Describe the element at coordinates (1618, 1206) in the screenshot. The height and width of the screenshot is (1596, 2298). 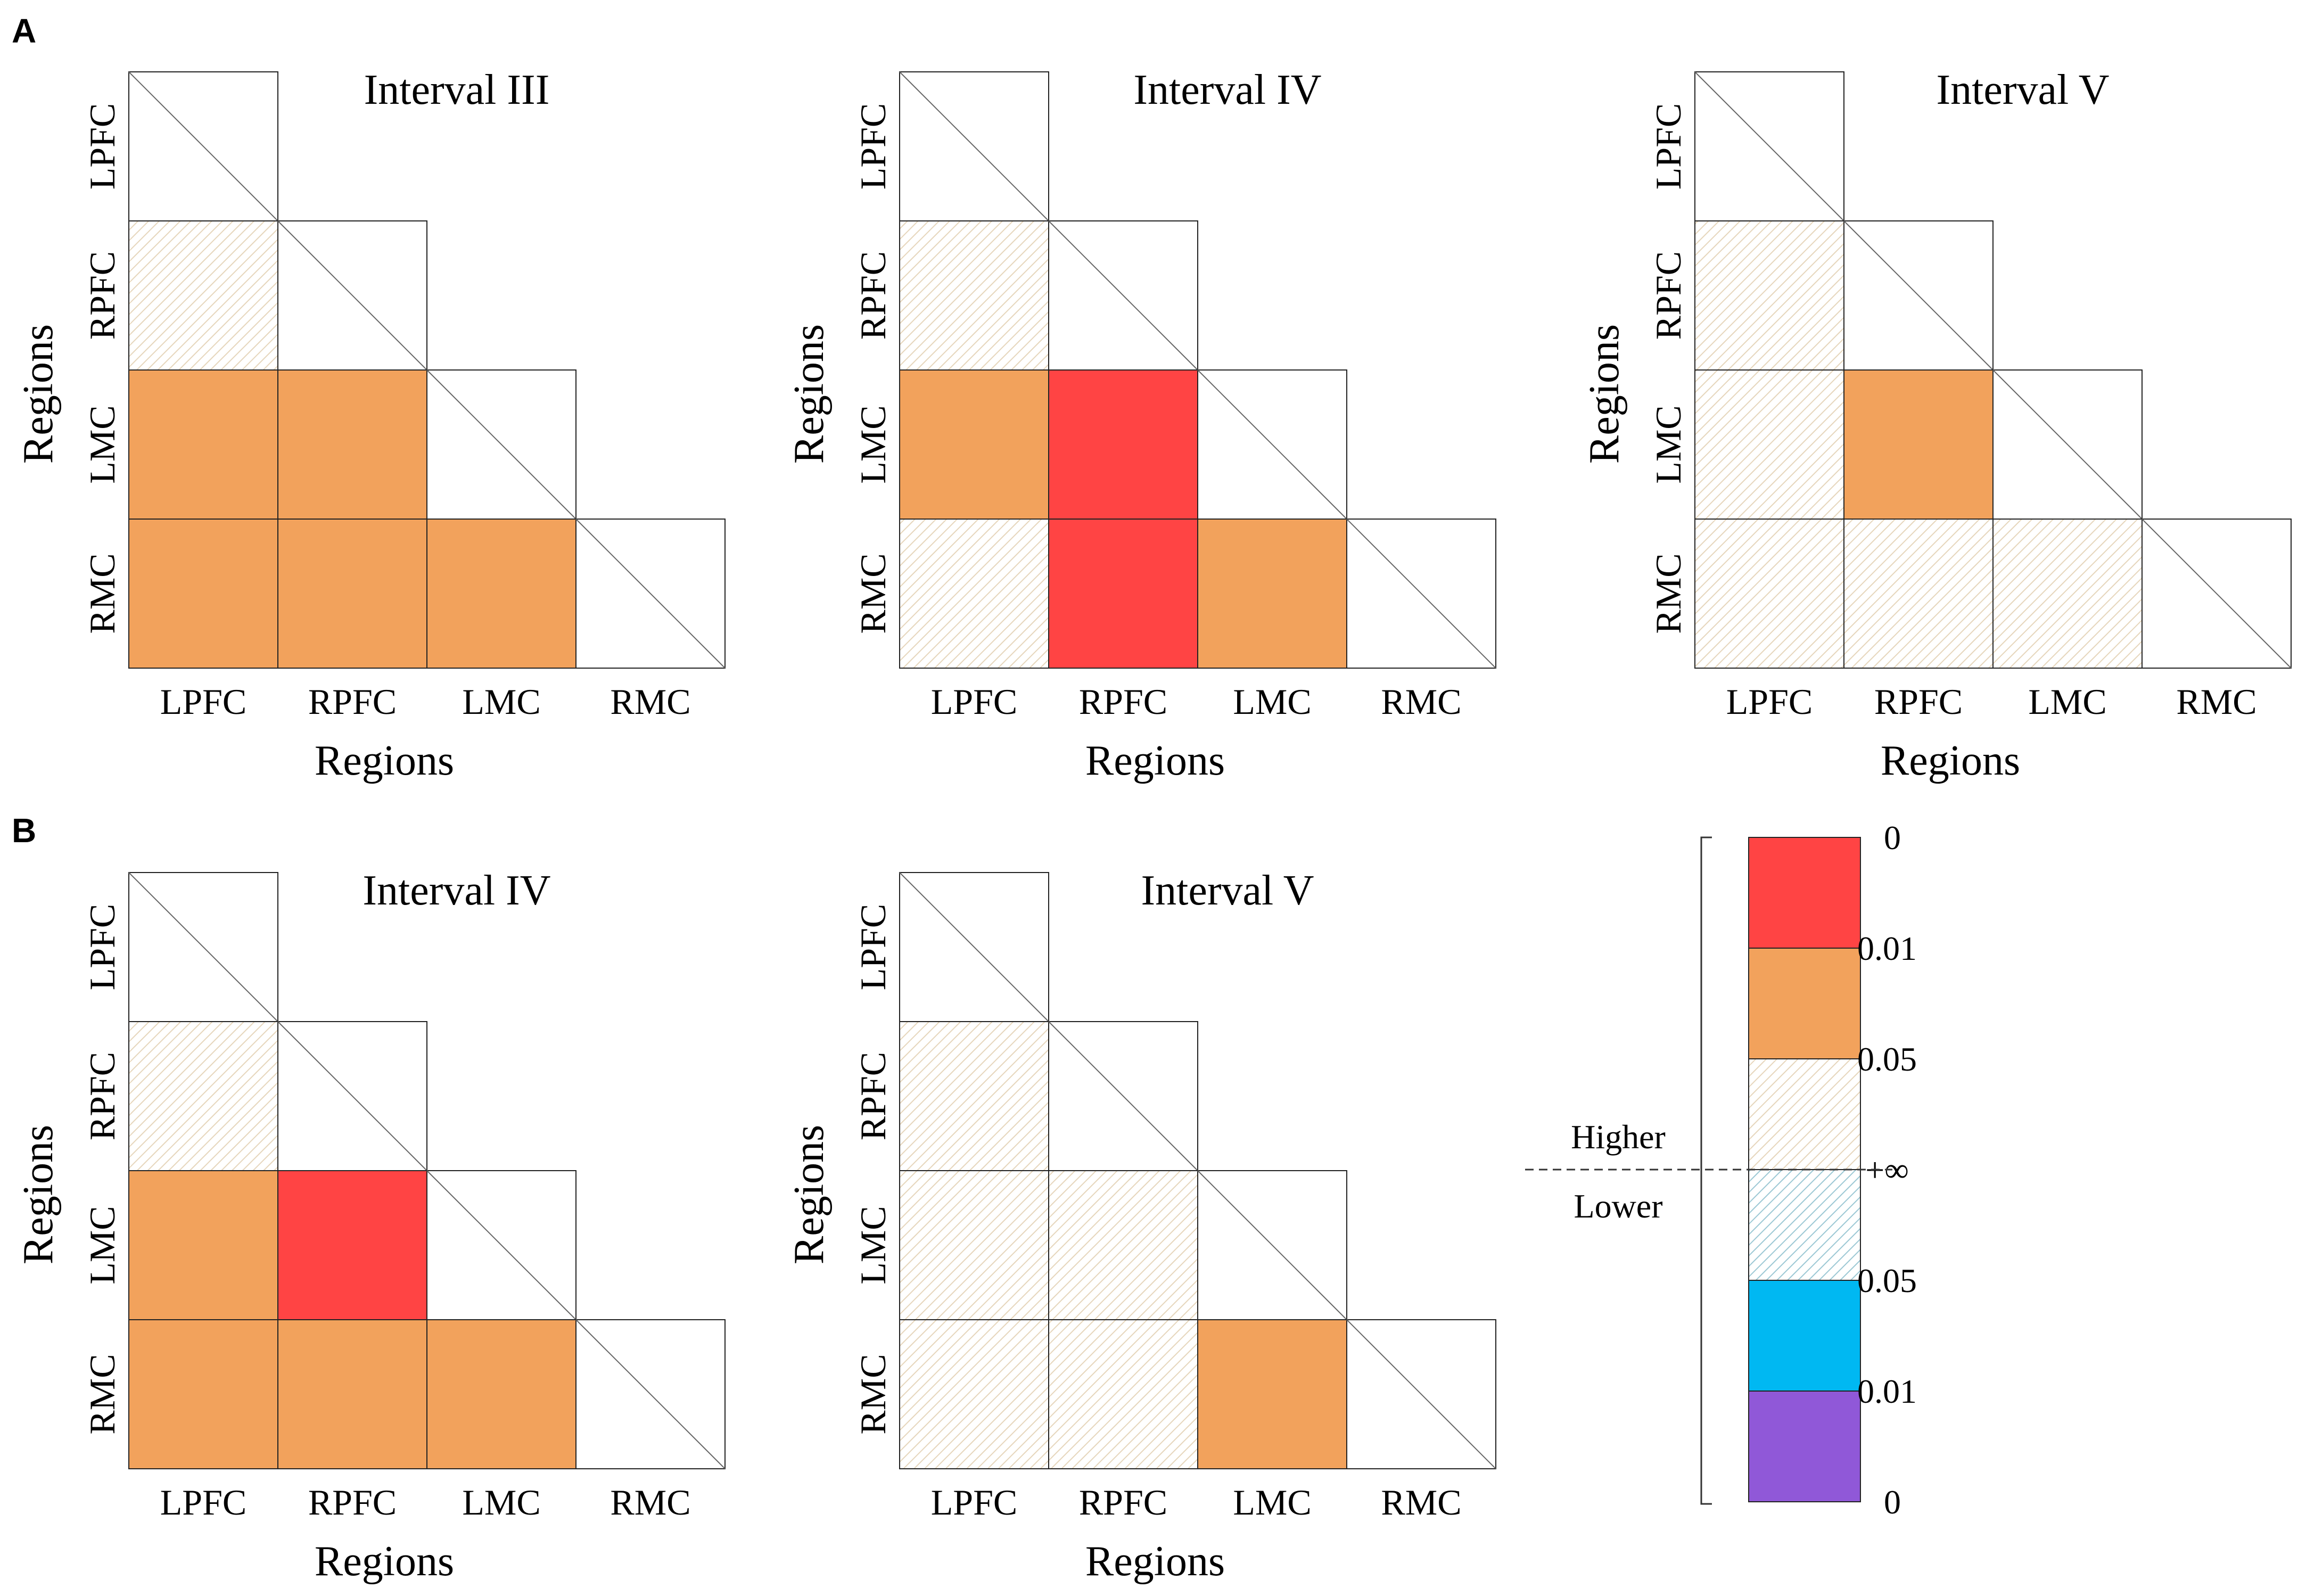
I see `legend-lower-label: Lower` at that location.